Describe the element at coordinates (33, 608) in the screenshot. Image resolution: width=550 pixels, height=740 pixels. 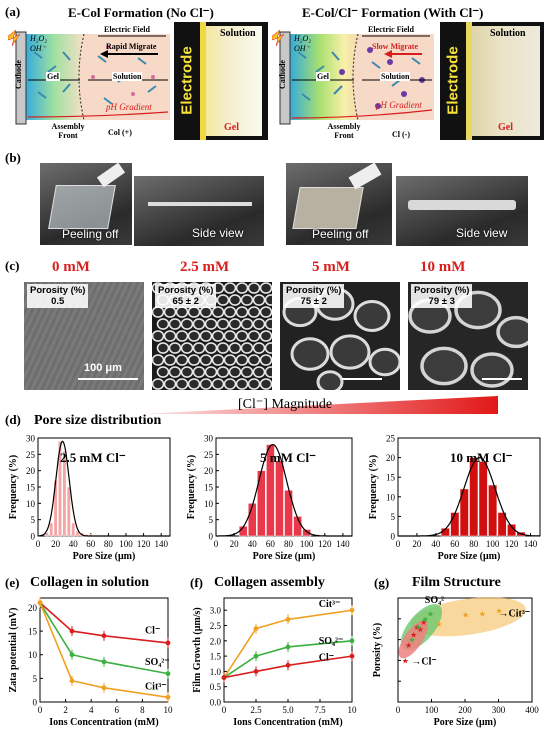
I see `y-tick-label: 20` at that location.